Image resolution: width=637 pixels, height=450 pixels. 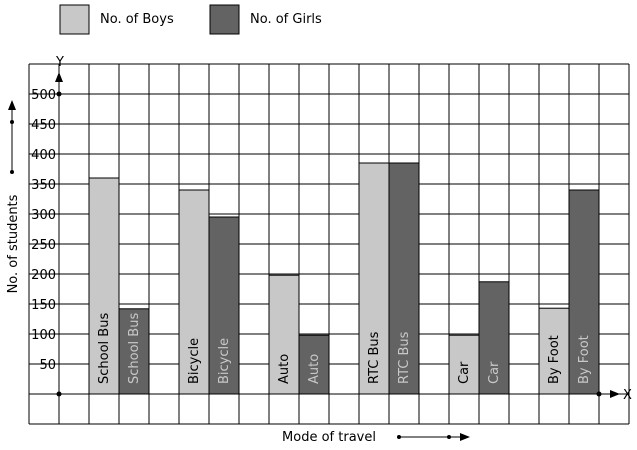 What do you see at coordinates (12, 137) in the screenshot?
I see `y-direction-arrow-icon` at bounding box center [12, 137].